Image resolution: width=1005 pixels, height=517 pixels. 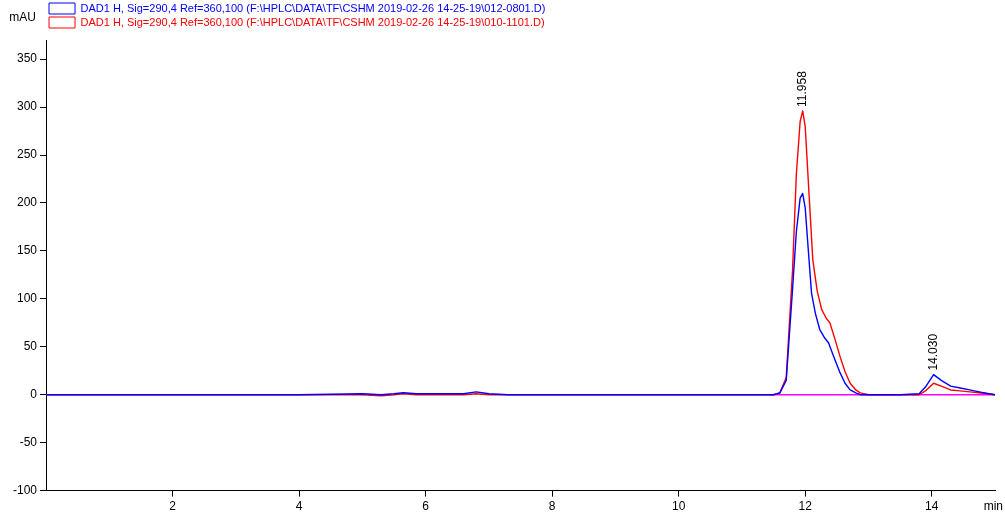 I want to click on y-tick-label: 50, so click(x=30, y=346).